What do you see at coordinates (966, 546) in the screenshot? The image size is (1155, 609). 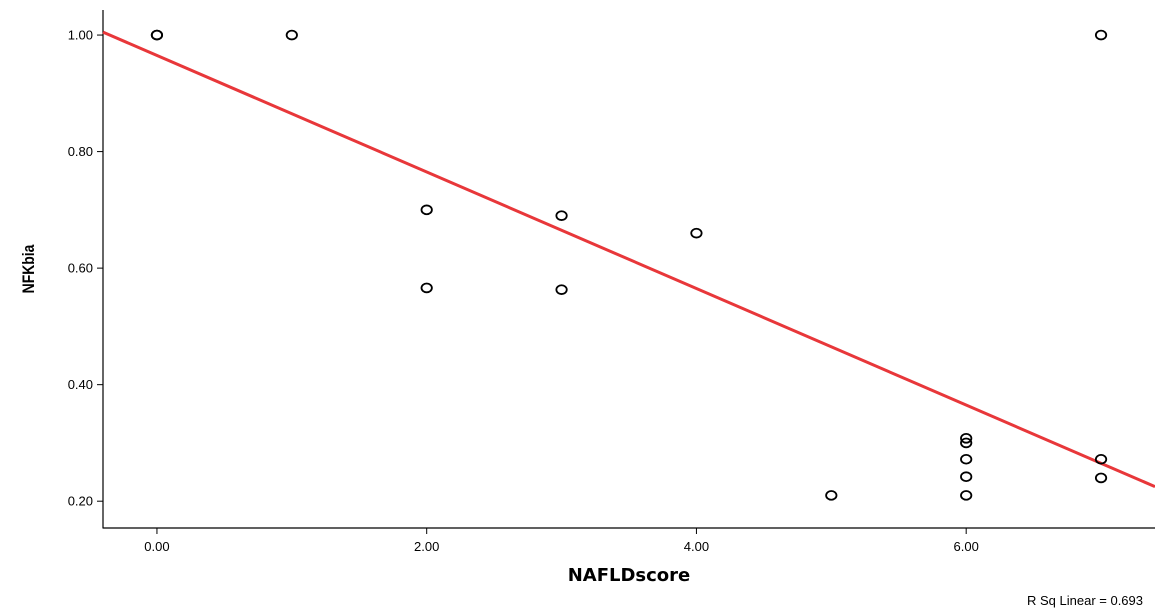 I see `x-tick-label: 6.00` at bounding box center [966, 546].